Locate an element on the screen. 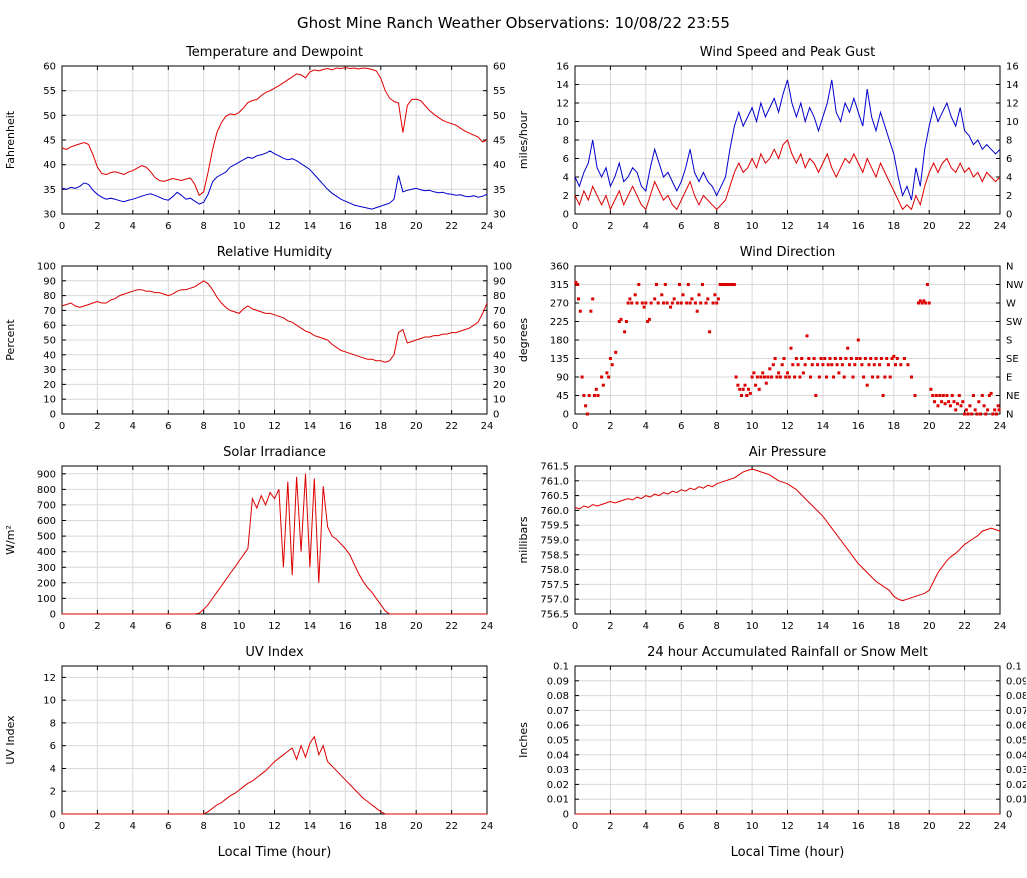 This screenshot has width=1027, height=878. svg-text: 80 is located at coordinates (499, 296).